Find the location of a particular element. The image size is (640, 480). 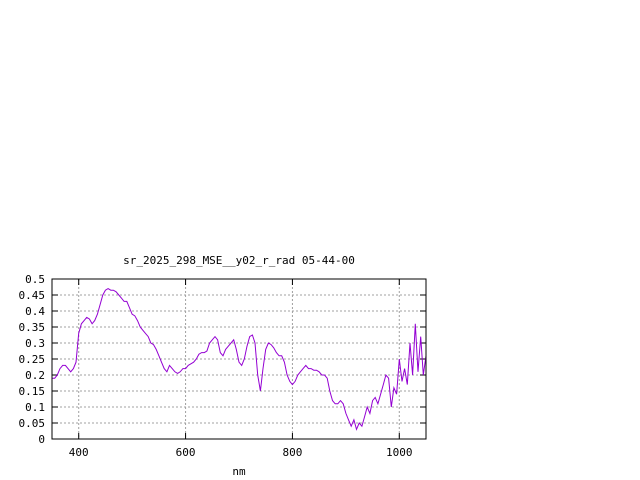

chart-title: sr_2025_298_MSE__y02_r_rad 05-44-00 is located at coordinates (239, 260).